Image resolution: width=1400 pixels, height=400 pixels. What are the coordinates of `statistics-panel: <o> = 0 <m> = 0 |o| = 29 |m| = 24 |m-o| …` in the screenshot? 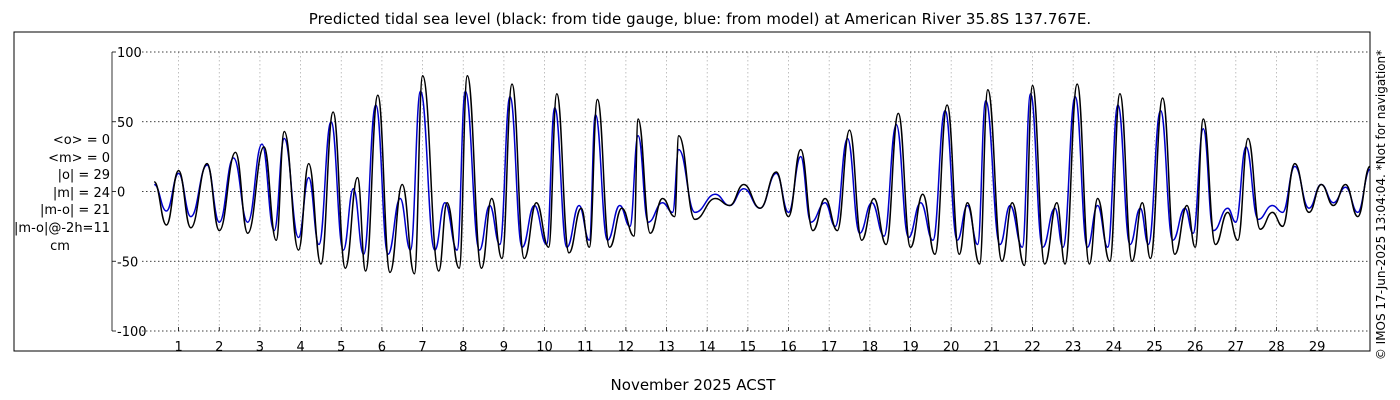 It's located at (60, 193).